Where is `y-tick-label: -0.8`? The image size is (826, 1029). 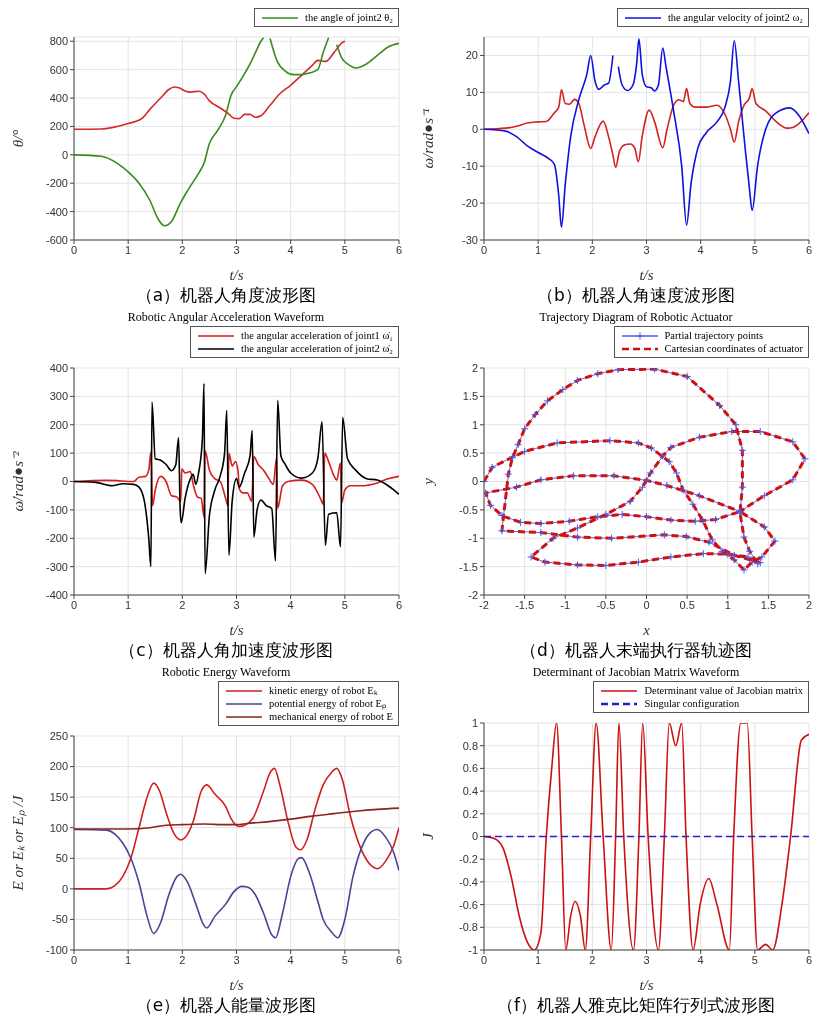
y-tick-label: -0.8 is located at coordinates (468, 927).